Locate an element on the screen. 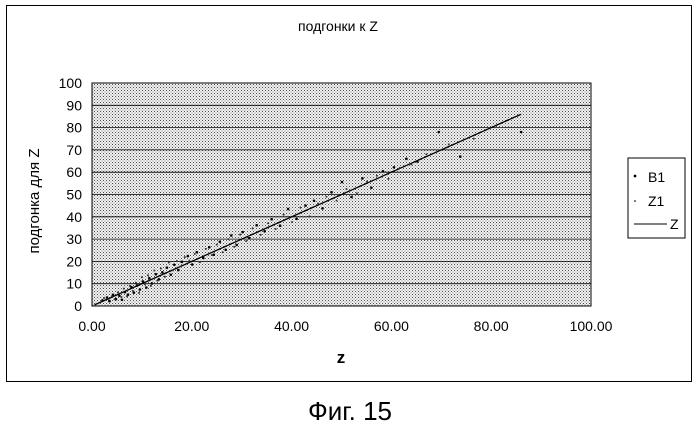  x-tick-label: 0.00 is located at coordinates (91, 326).